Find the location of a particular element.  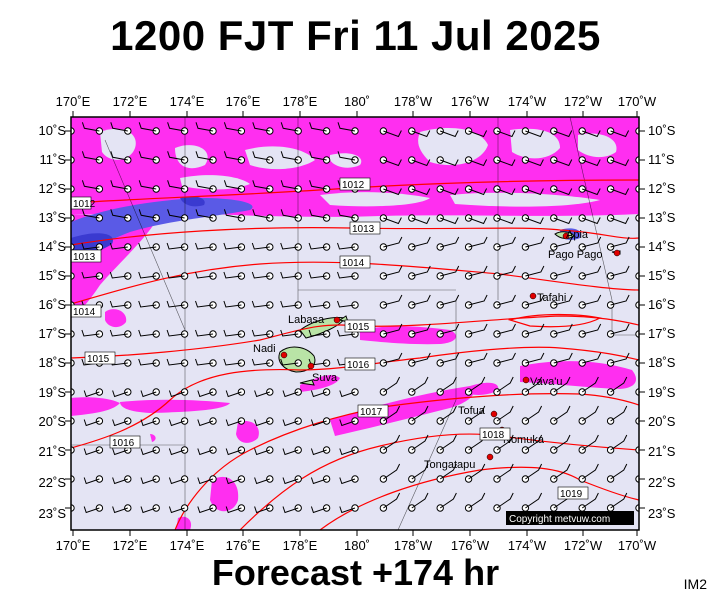

isobar-label-1013-b: 1013 is located at coordinates (84, 257).